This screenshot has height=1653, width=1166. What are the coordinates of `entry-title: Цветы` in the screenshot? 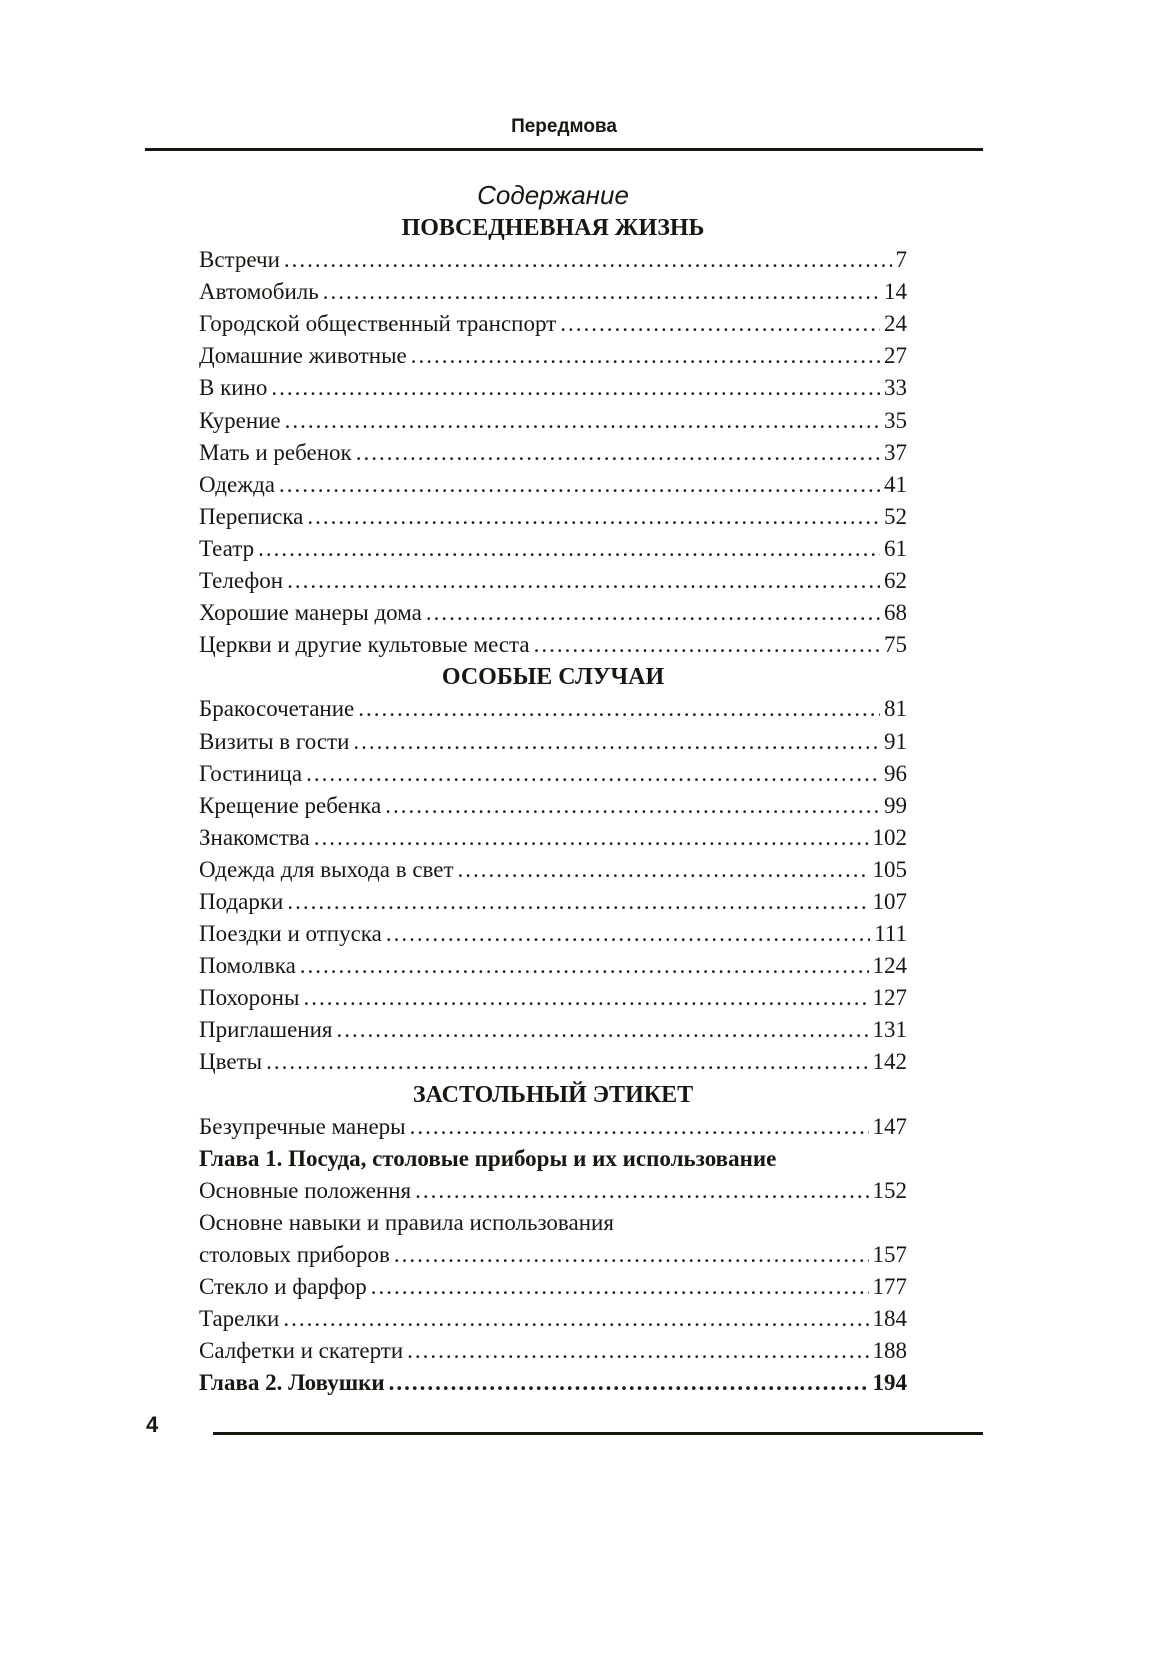 It's located at (231, 1062).